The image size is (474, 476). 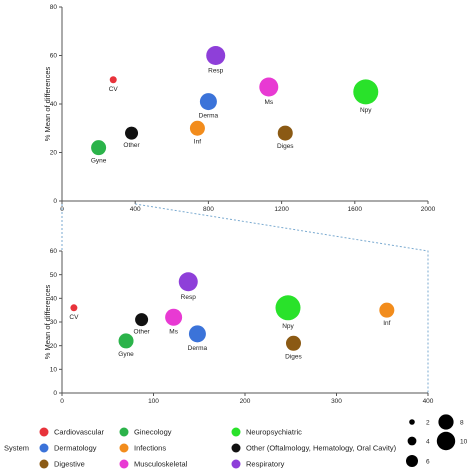 What do you see at coordinates (428, 462) in the screenshot?
I see `size-legend-label: 6` at bounding box center [428, 462].